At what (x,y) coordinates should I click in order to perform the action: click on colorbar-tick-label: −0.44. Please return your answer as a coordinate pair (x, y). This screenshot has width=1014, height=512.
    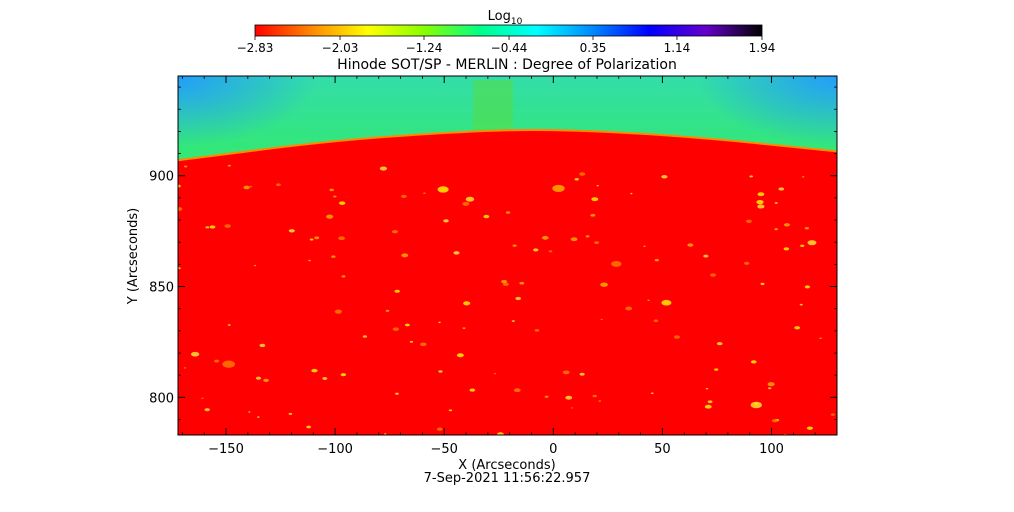
    Looking at the image, I should click on (509, 48).